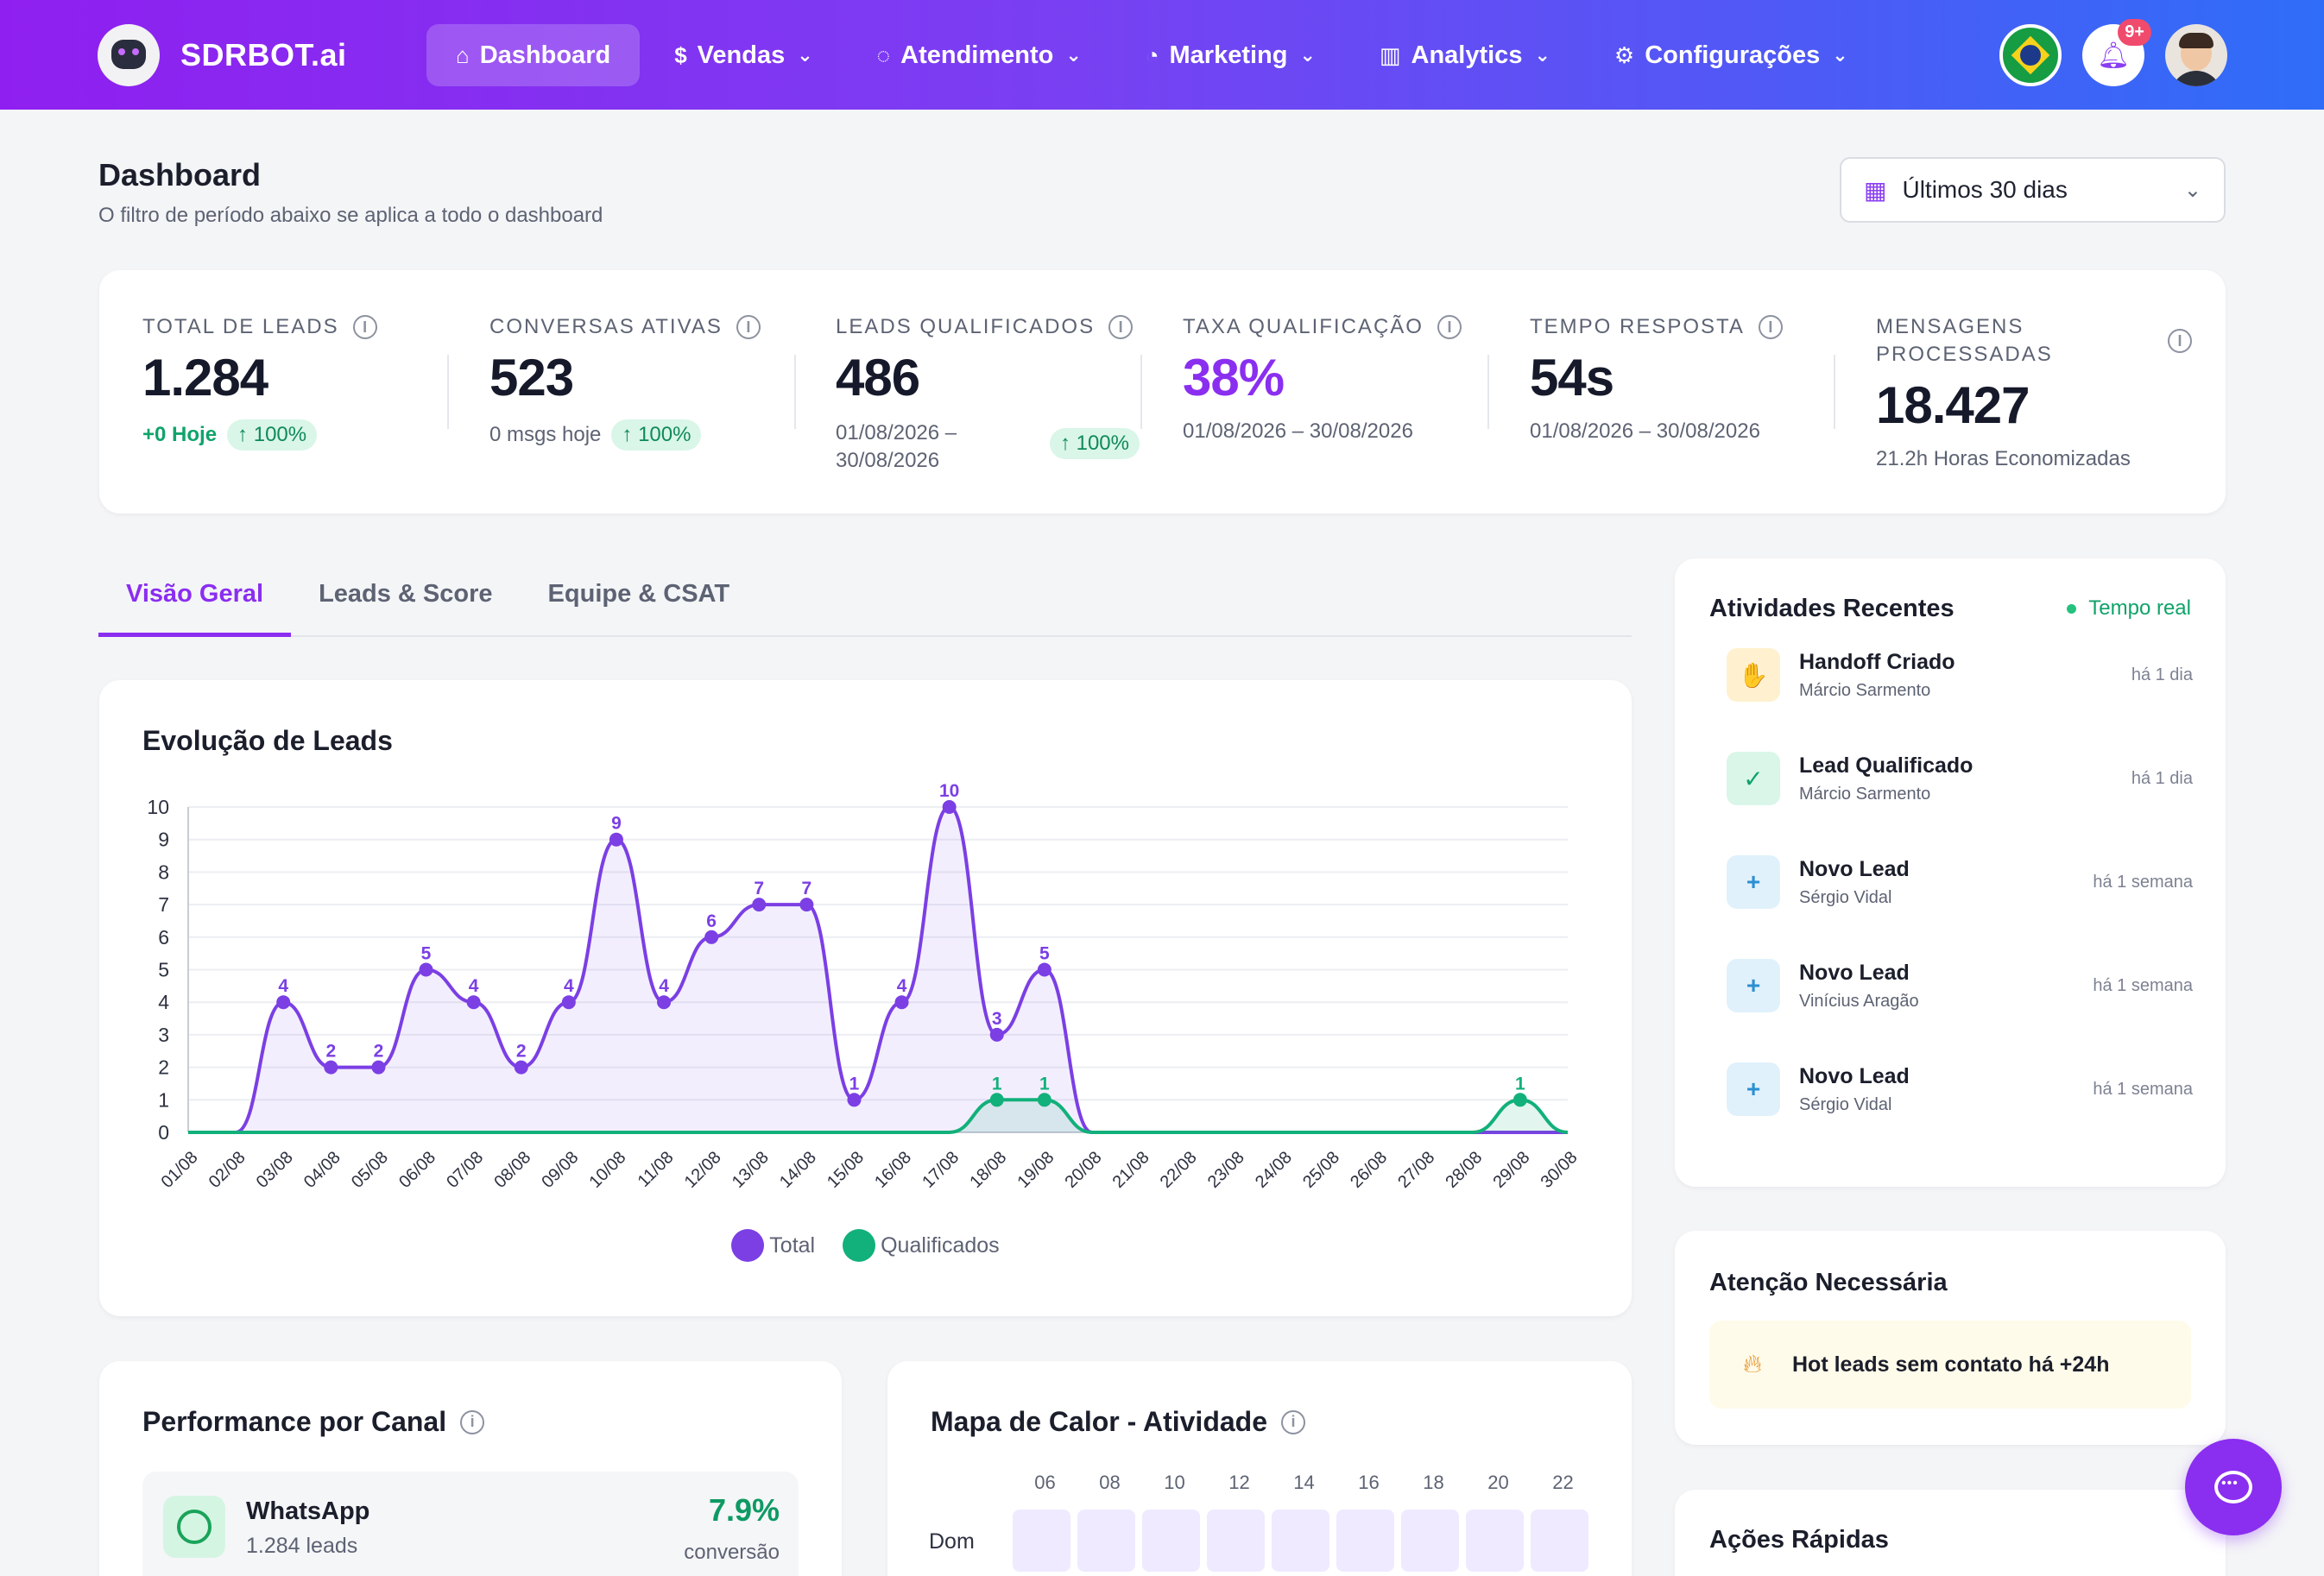  Describe the element at coordinates (406, 594) in the screenshot. I see `tab-leads-score: Leads & Score` at that location.